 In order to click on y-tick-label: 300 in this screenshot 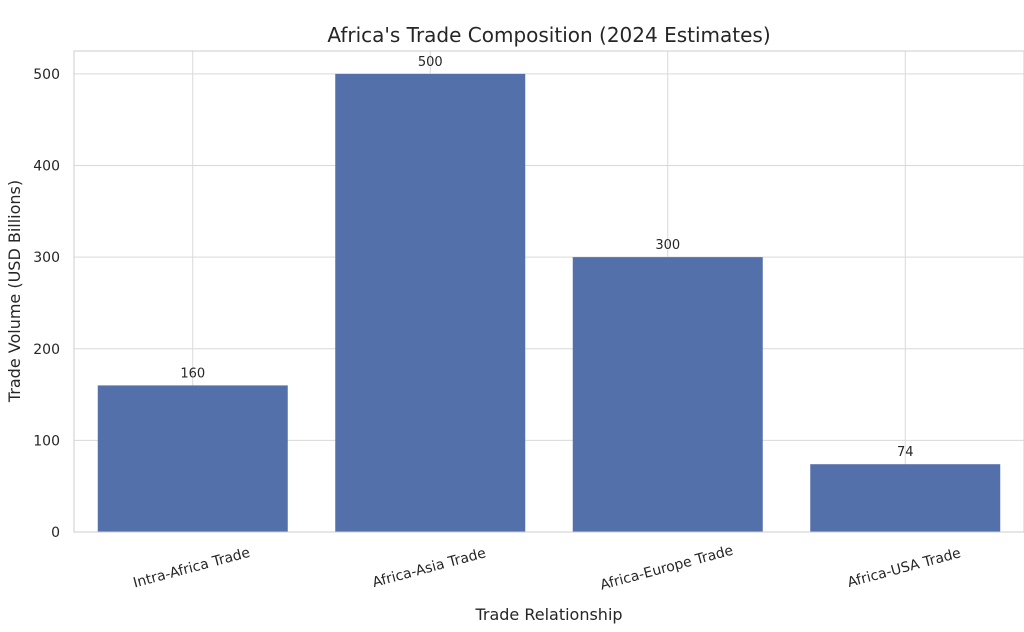, I will do `click(46, 258)`.